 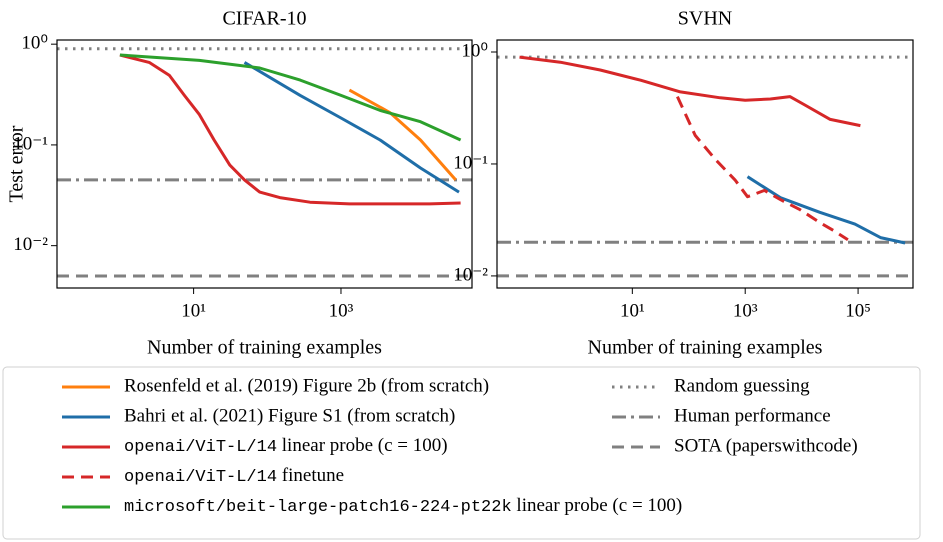 I want to click on legend-label-rest: finetune, so click(x=310, y=475).